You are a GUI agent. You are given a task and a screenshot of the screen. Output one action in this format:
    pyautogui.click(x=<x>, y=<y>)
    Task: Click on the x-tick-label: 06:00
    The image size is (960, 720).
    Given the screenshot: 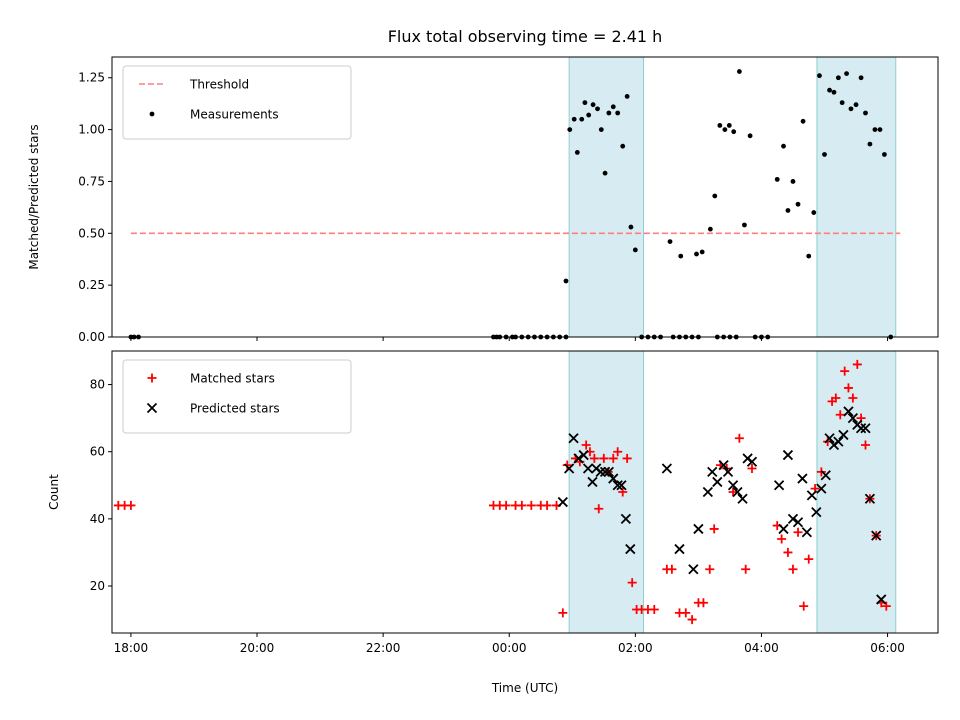 What is the action you would take?
    pyautogui.click(x=887, y=648)
    